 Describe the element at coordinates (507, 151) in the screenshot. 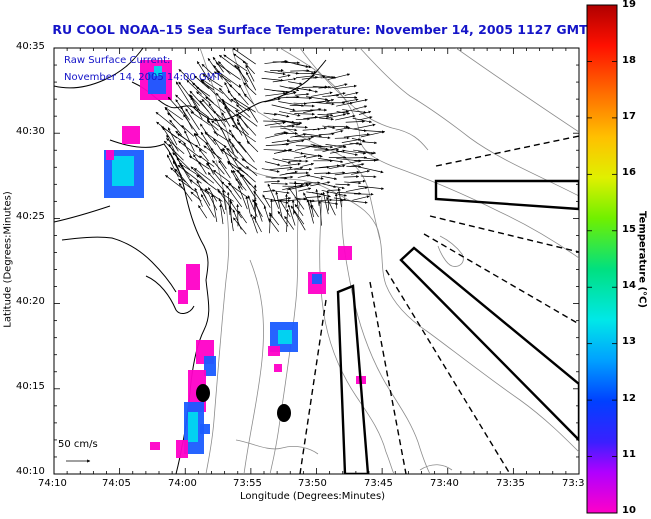

I see `range-line` at that location.